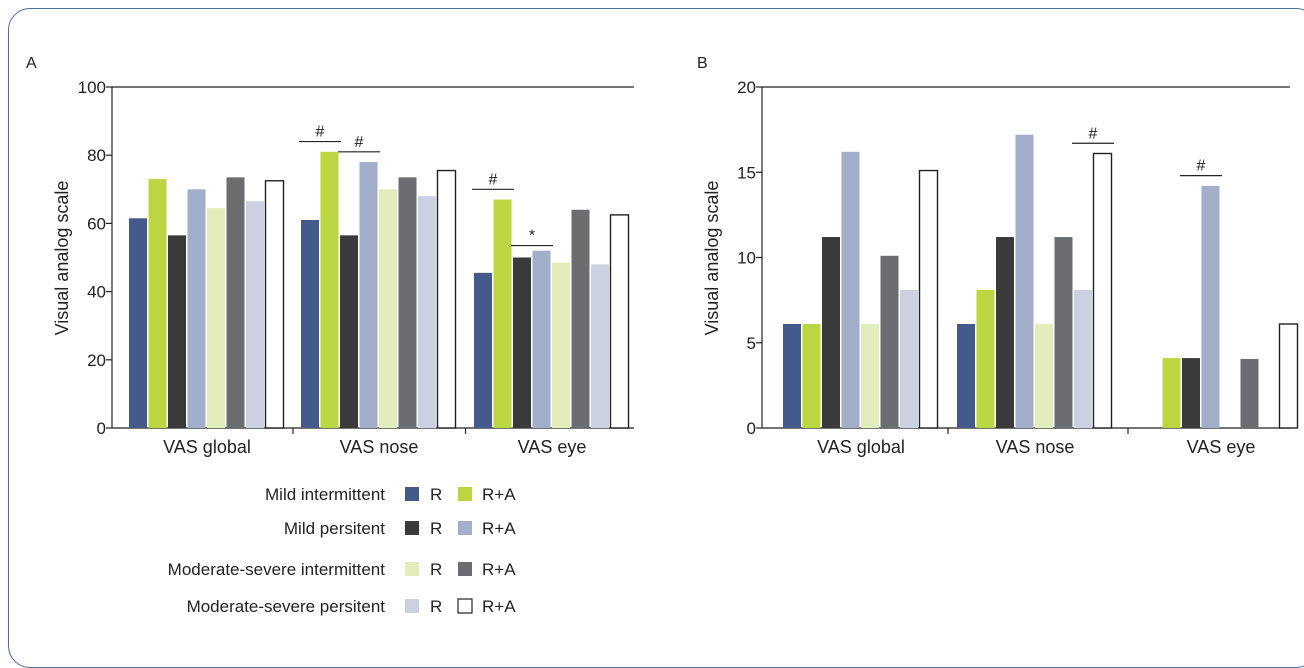 The width and height of the screenshot is (1304, 668). Describe the element at coordinates (751, 343) in the screenshot. I see `panel-b-y-tick-label: 5` at that location.